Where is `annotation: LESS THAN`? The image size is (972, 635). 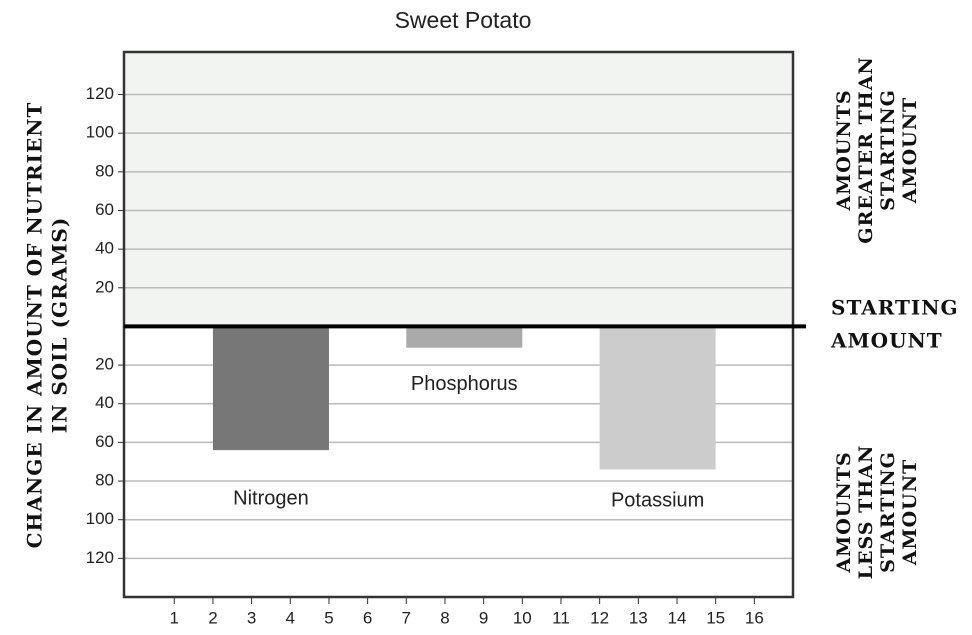
annotation: LESS THAN is located at coordinates (866, 512).